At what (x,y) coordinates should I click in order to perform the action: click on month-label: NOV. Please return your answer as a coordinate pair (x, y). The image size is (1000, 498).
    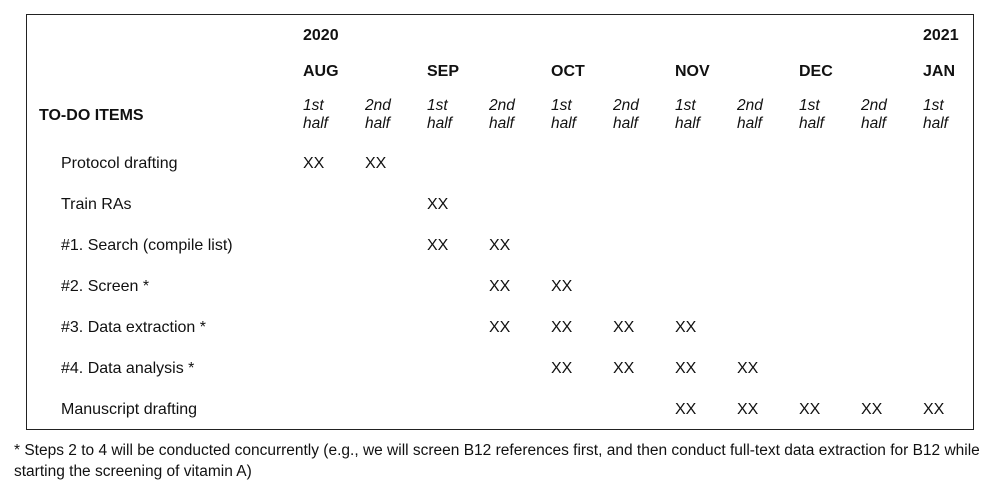
    Looking at the image, I should click on (692, 71).